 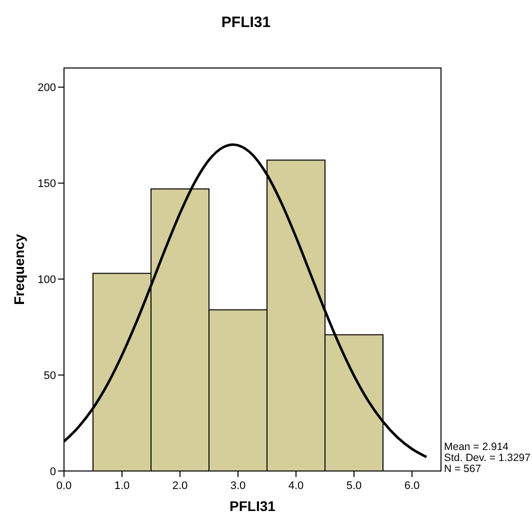 I want to click on text: Std. Dev. = 1.3297, so click(x=487, y=458).